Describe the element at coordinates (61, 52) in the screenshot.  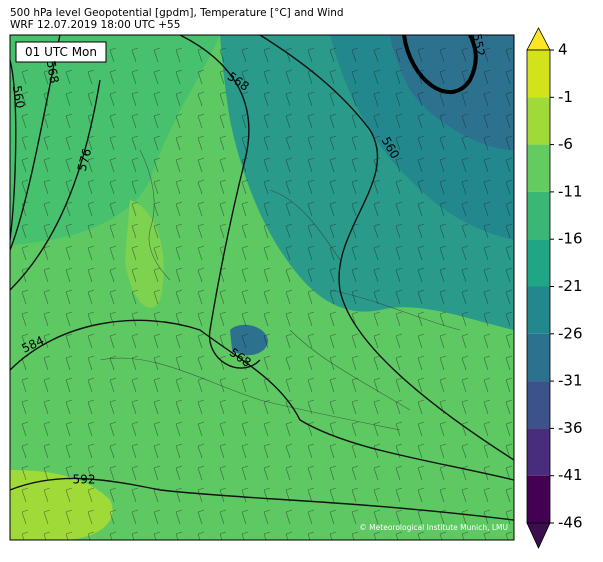
I see `time-box` at that location.